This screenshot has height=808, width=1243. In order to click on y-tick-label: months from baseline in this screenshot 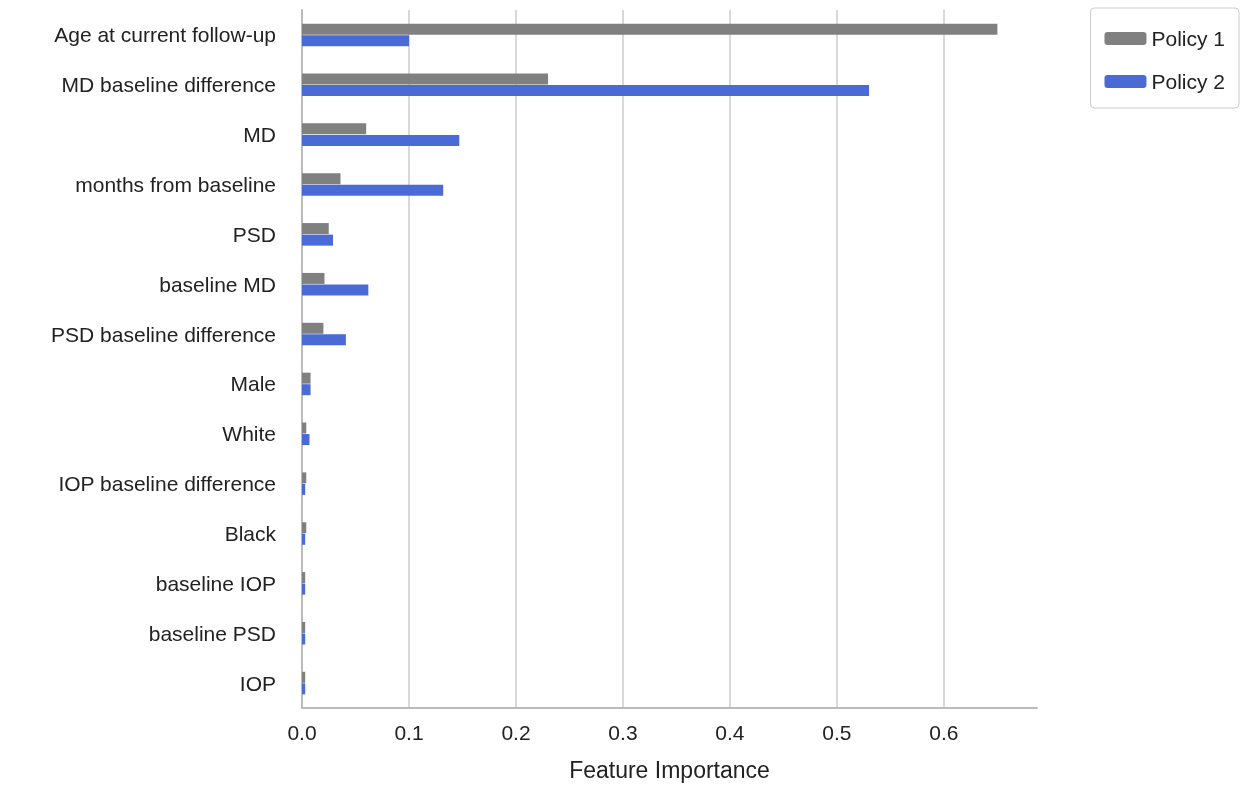, I will do `click(175, 184)`.